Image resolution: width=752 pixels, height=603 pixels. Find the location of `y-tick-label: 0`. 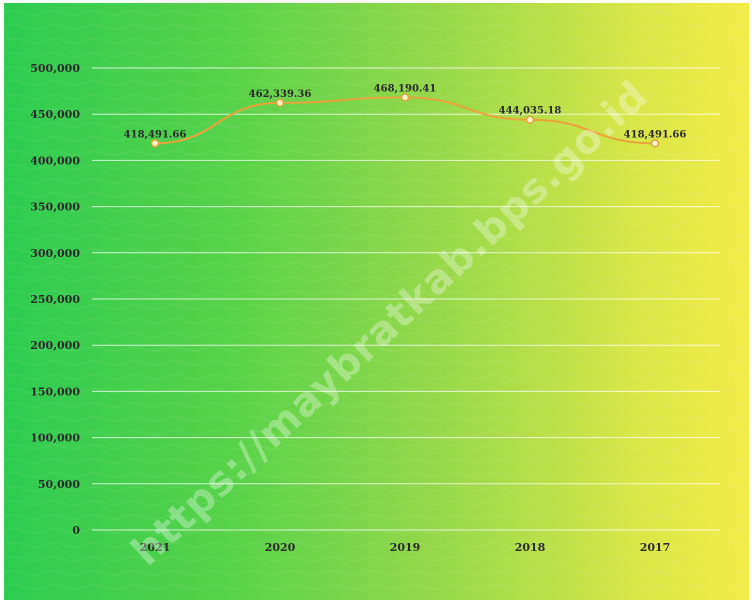

y-tick-label: 0 is located at coordinates (76, 530).